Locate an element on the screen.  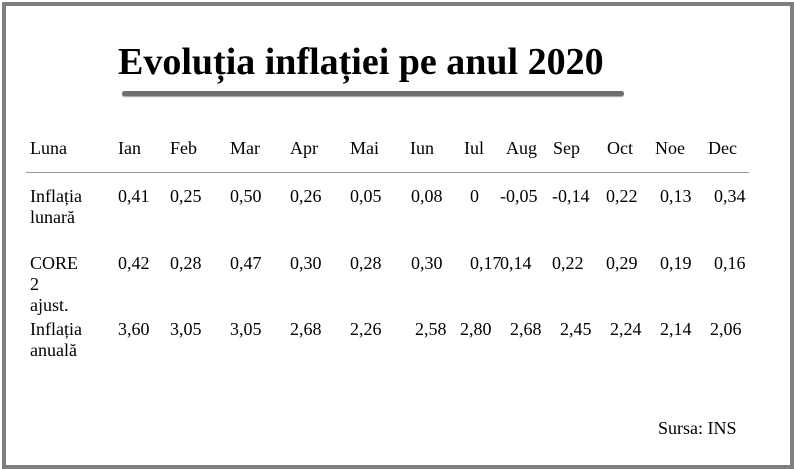
table-cell: -0,14 is located at coordinates (571, 196).